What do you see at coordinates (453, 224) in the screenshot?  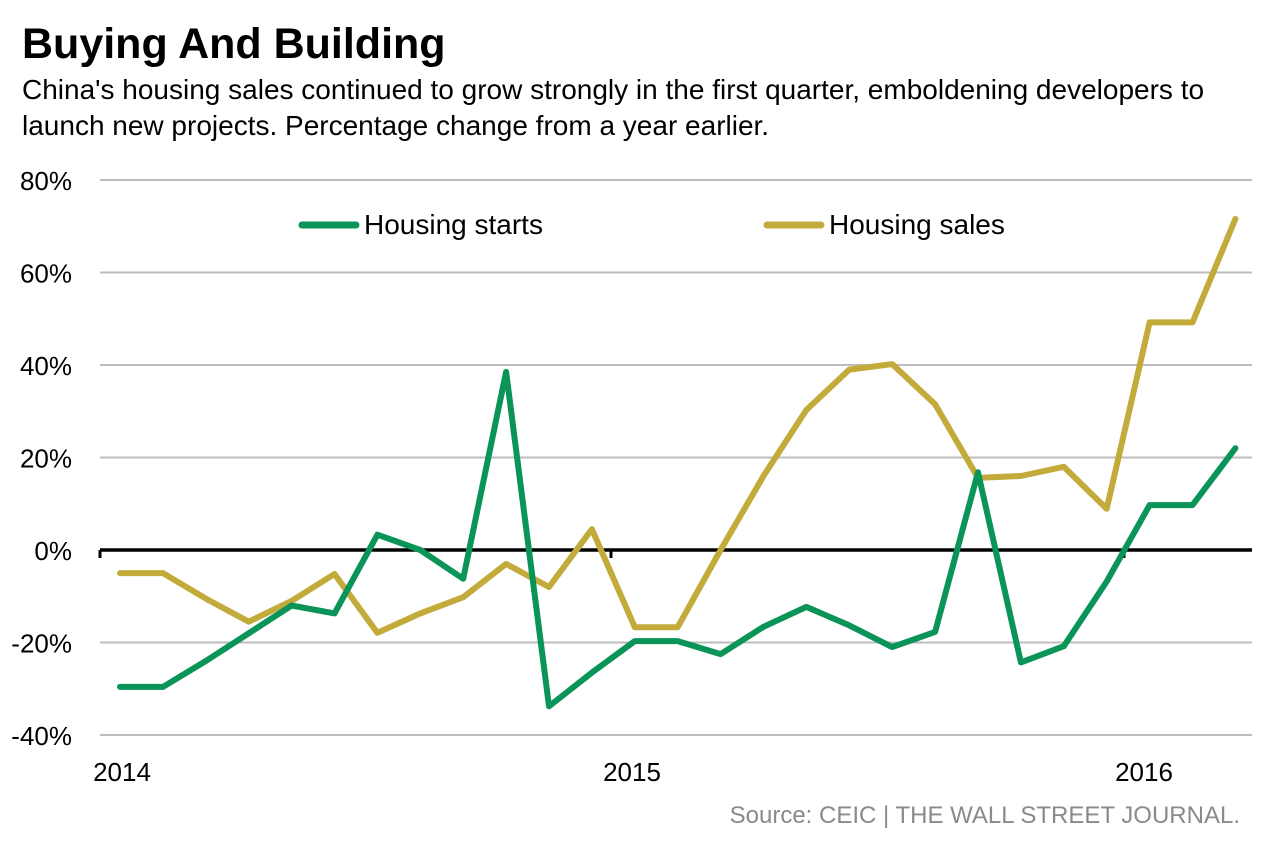 I see `legend-label: Housing starts` at bounding box center [453, 224].